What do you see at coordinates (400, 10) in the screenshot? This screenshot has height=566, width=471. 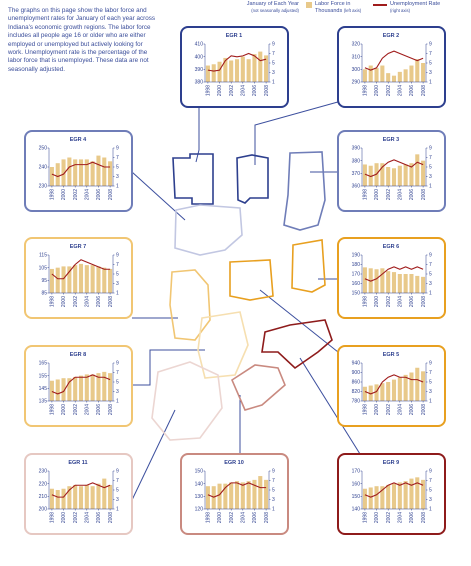 I see `legend-sub: (right axis)` at bounding box center [400, 10].